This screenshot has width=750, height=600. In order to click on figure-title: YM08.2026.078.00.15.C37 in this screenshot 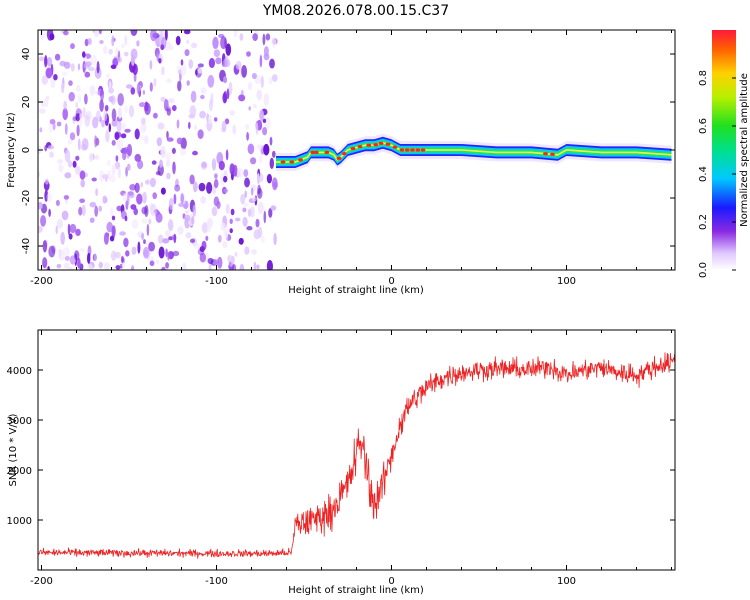, I will do `click(355, 11)`.